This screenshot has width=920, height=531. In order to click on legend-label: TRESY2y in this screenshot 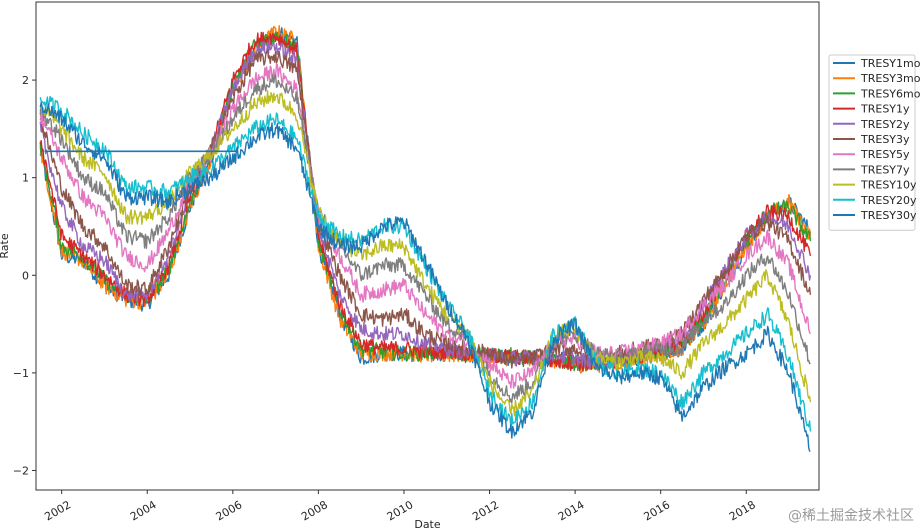, I will do `click(885, 124)`.